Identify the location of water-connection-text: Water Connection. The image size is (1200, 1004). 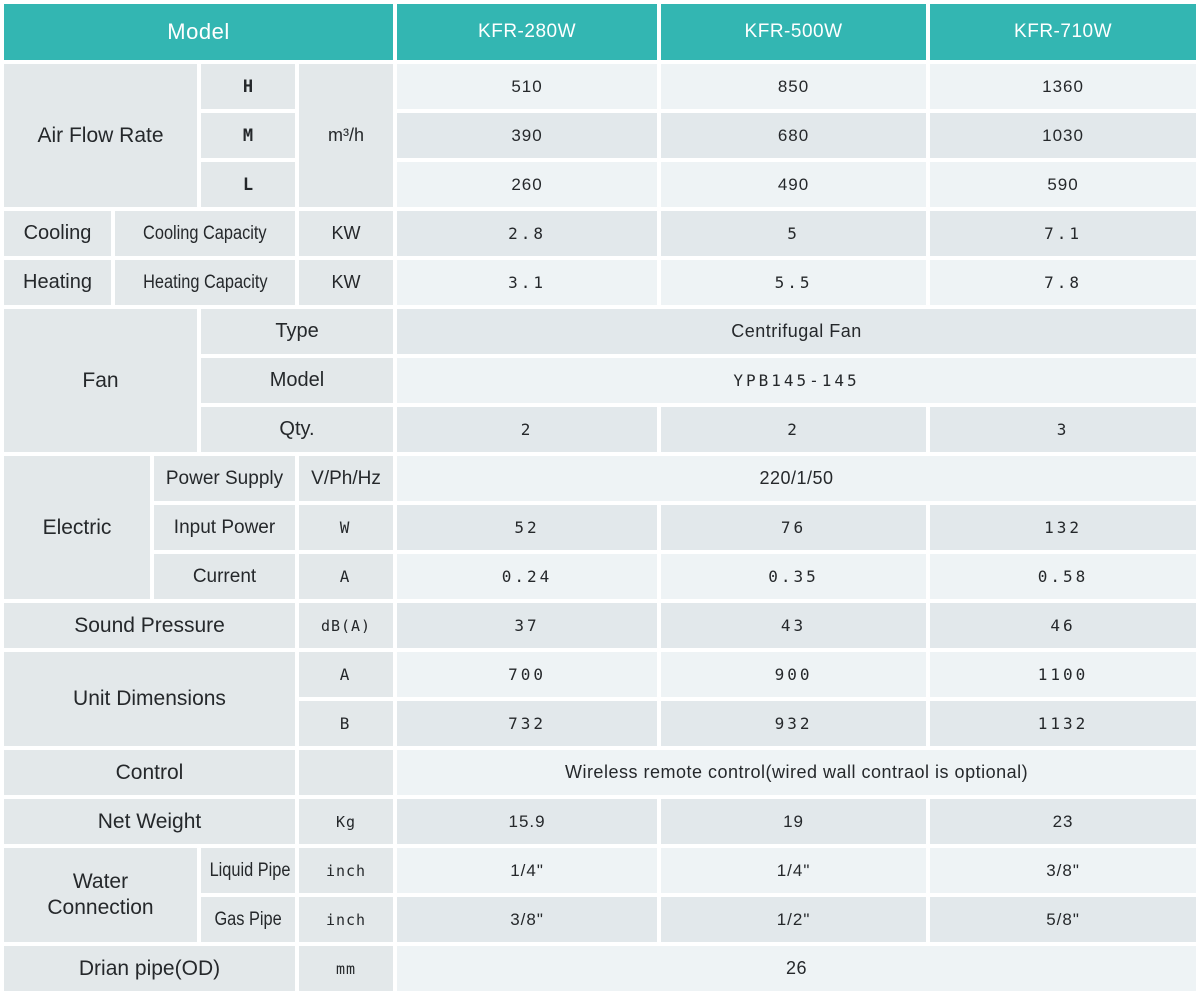
(100, 894).